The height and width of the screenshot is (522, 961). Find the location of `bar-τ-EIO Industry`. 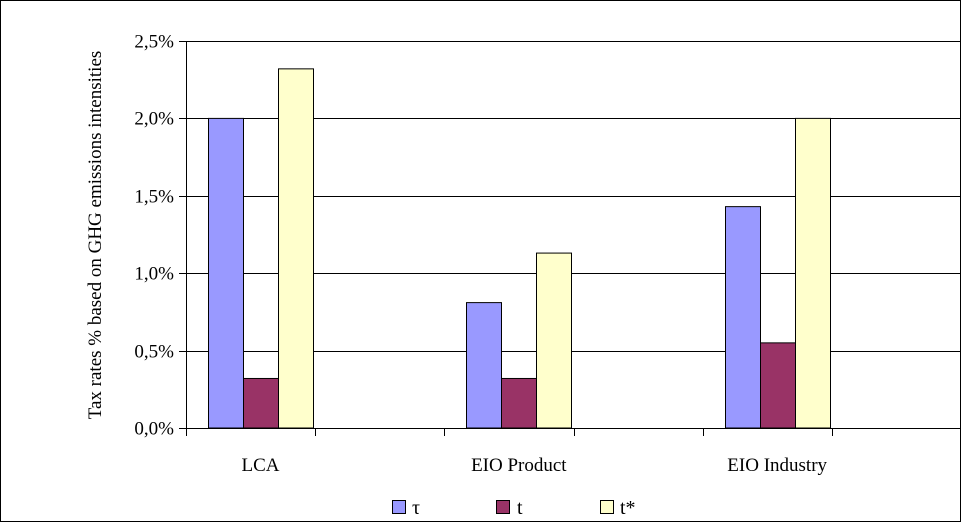

bar-τ-EIO Industry is located at coordinates (743, 317).